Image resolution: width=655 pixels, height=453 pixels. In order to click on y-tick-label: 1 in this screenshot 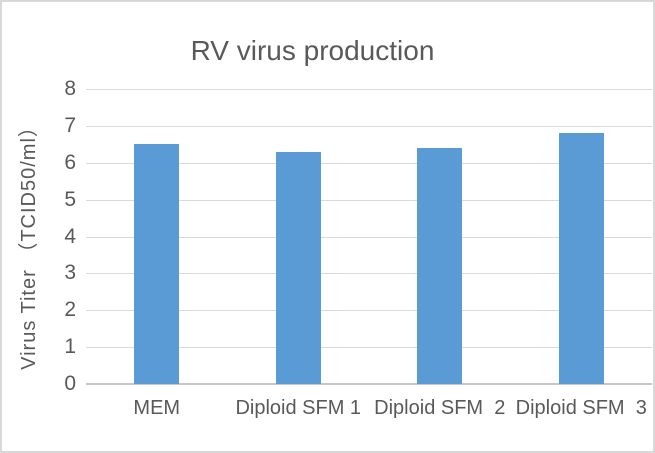, I will do `click(70, 347)`.